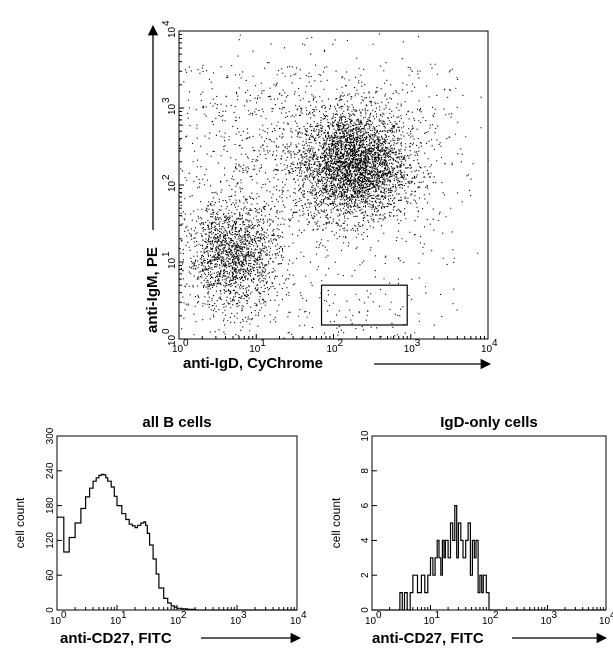  Describe the element at coordinates (611, 615) in the screenshot. I see `histogram-igd-only-cells-x-tick-exponent: 4` at that location.